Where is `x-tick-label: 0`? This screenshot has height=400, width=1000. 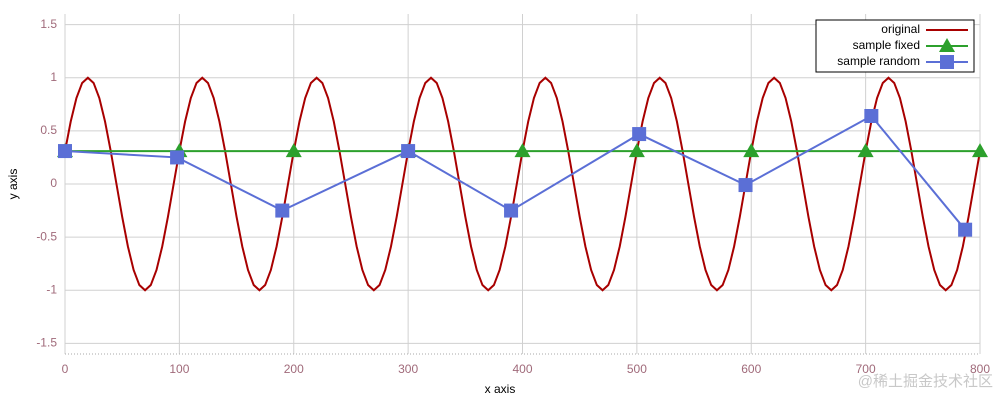
x-tick-label: 0 is located at coordinates (65, 369).